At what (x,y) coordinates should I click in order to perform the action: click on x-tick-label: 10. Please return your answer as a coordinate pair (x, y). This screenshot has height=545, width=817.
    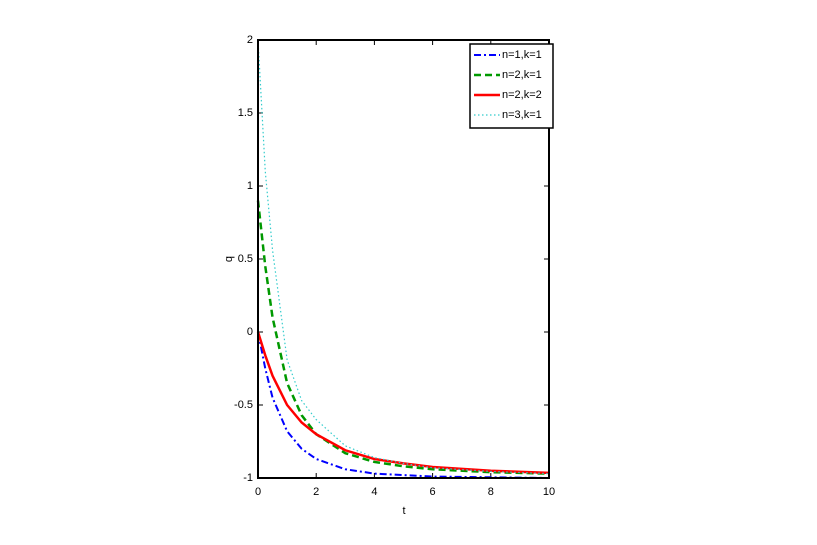
    Looking at the image, I should click on (549, 492).